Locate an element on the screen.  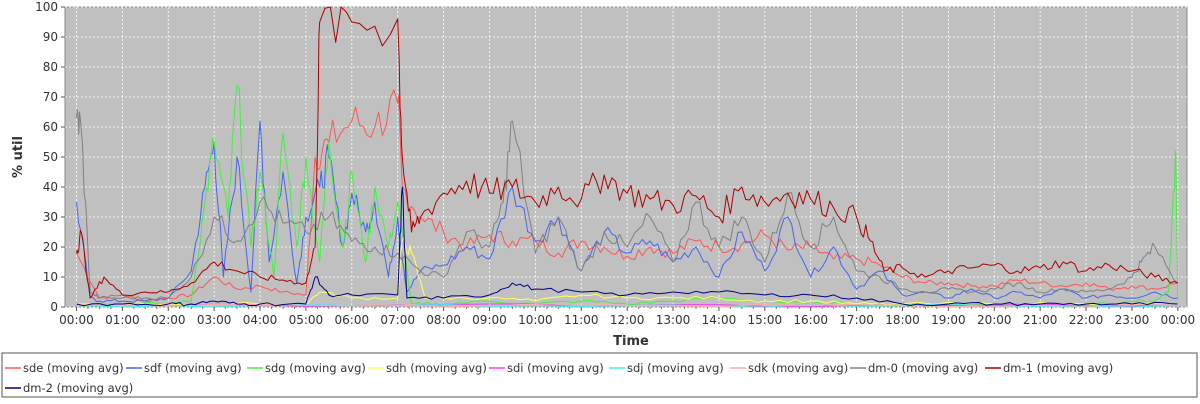
legend-label: dm-1 (moving avg) is located at coordinates (1058, 368).